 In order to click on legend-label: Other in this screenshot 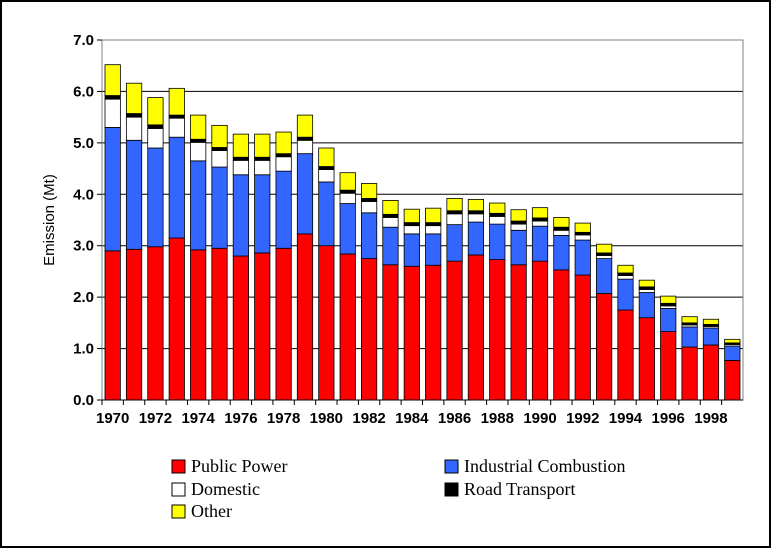, I will do `click(211, 511)`.